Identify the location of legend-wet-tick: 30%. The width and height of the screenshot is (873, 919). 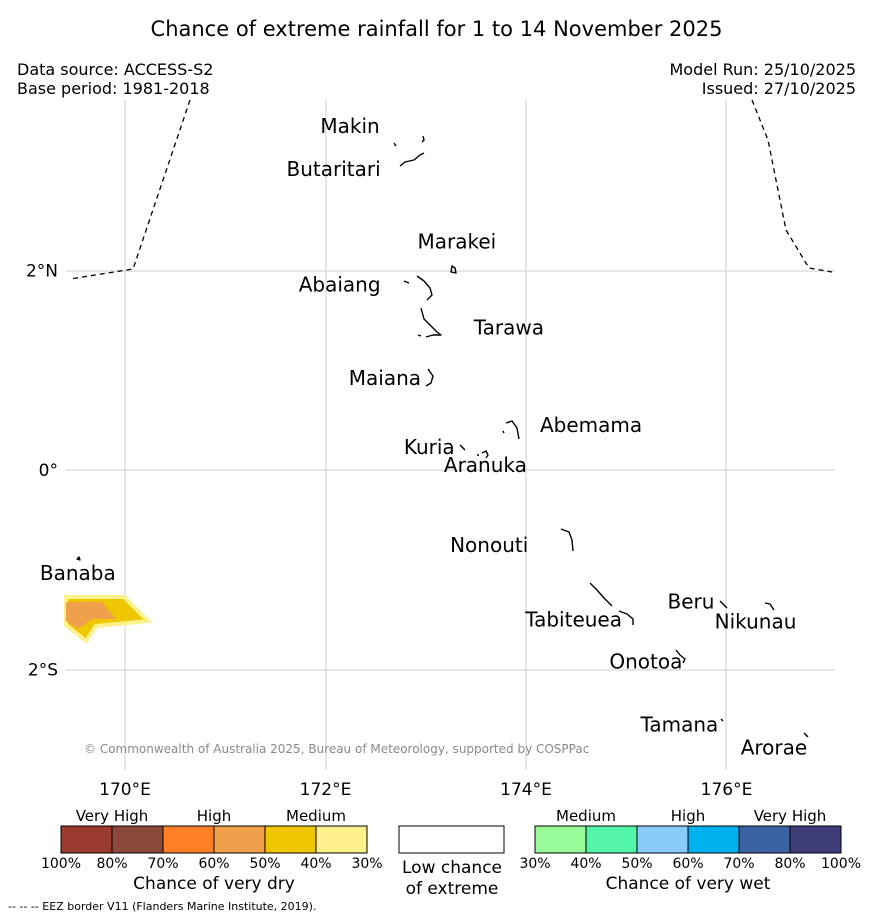
(534, 864).